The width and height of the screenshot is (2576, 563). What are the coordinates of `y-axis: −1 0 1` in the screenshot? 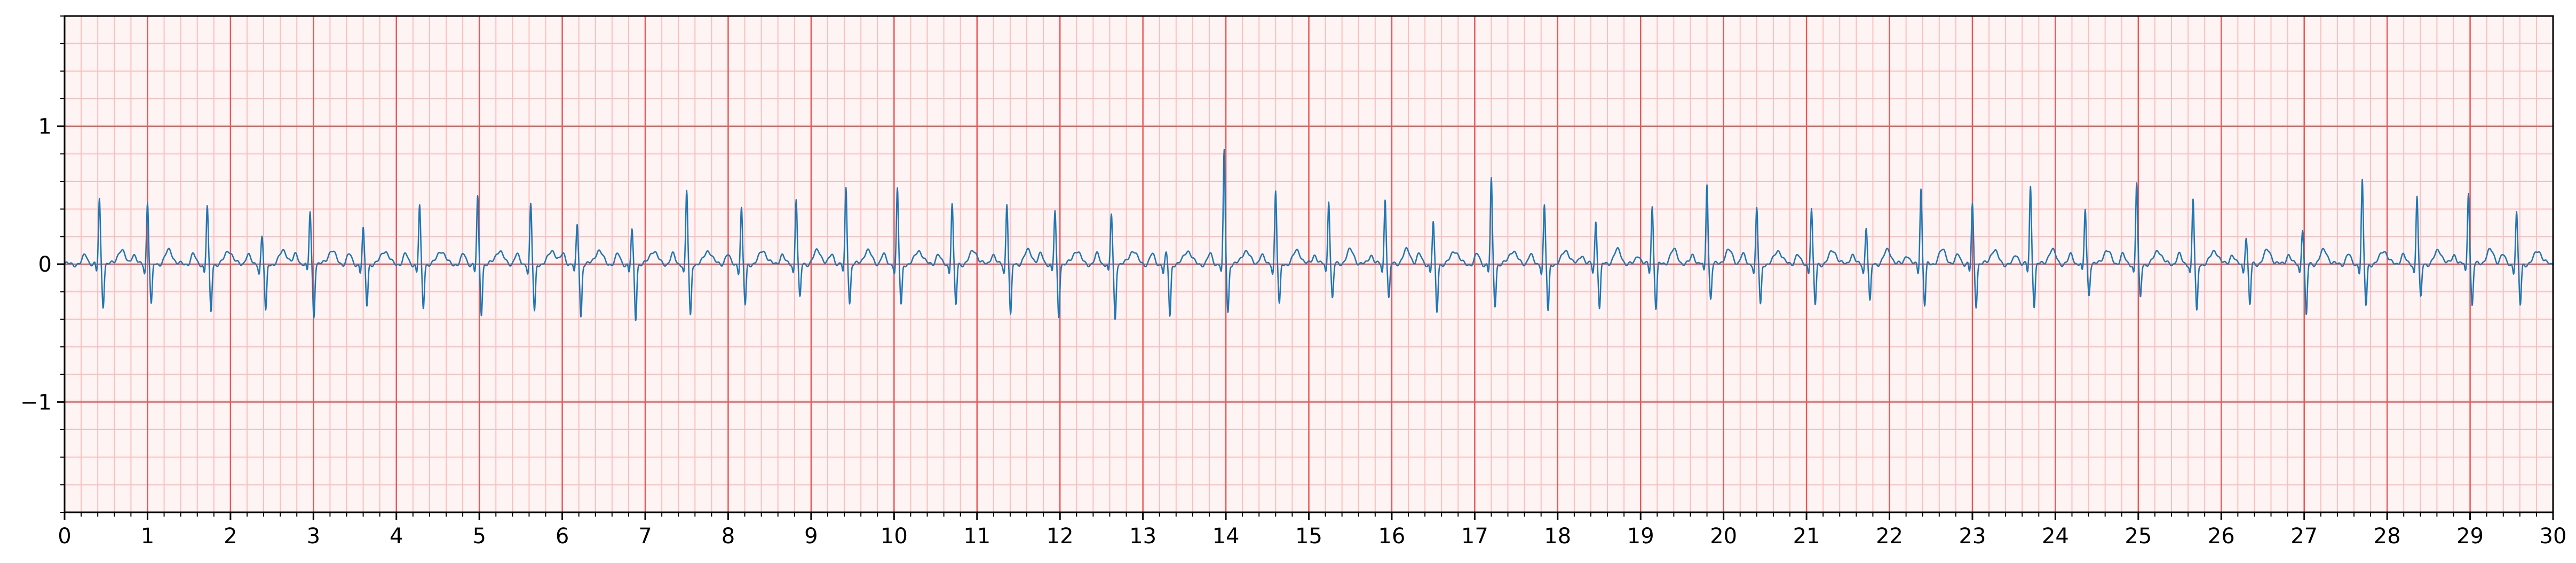 It's located at (42, 264).